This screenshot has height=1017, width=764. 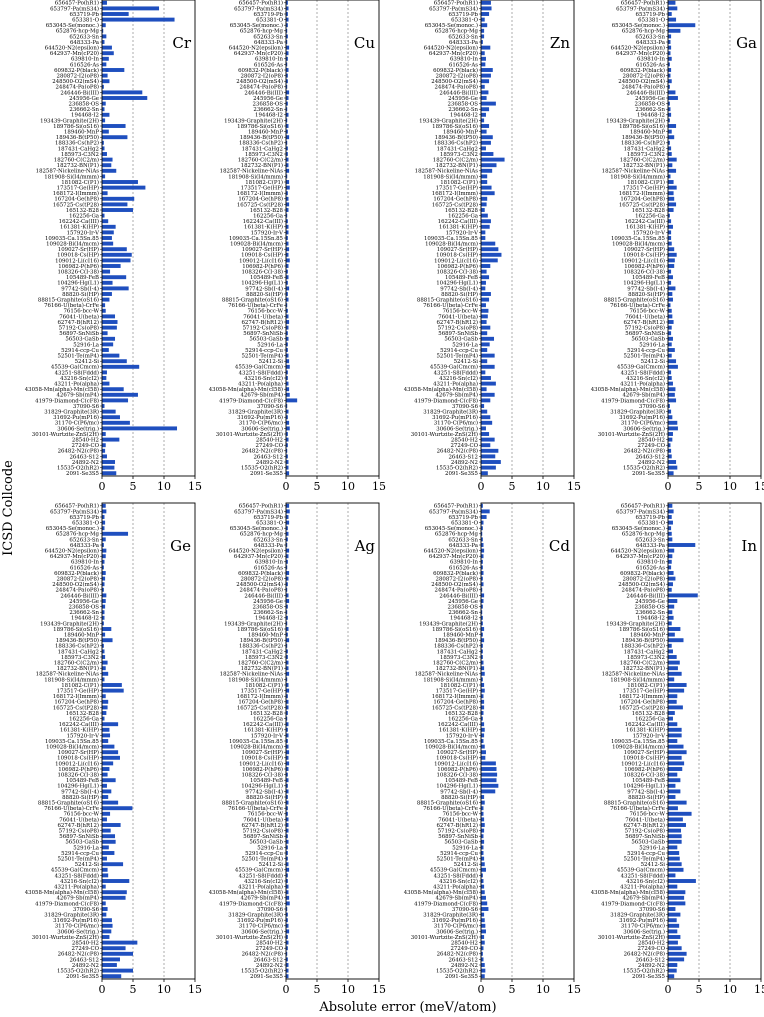 I want to click on y-tick-label: 31829-Graphite(3R), so click(x=71, y=412).